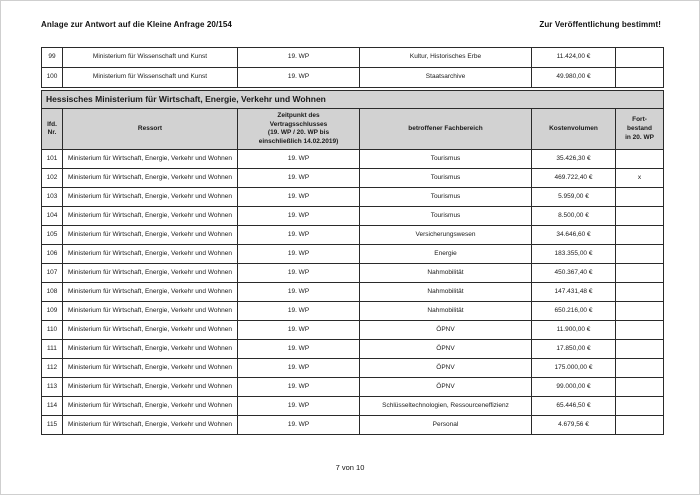 The image size is (700, 495). I want to click on cell-kosten: 450.367,40 €, so click(573, 273).